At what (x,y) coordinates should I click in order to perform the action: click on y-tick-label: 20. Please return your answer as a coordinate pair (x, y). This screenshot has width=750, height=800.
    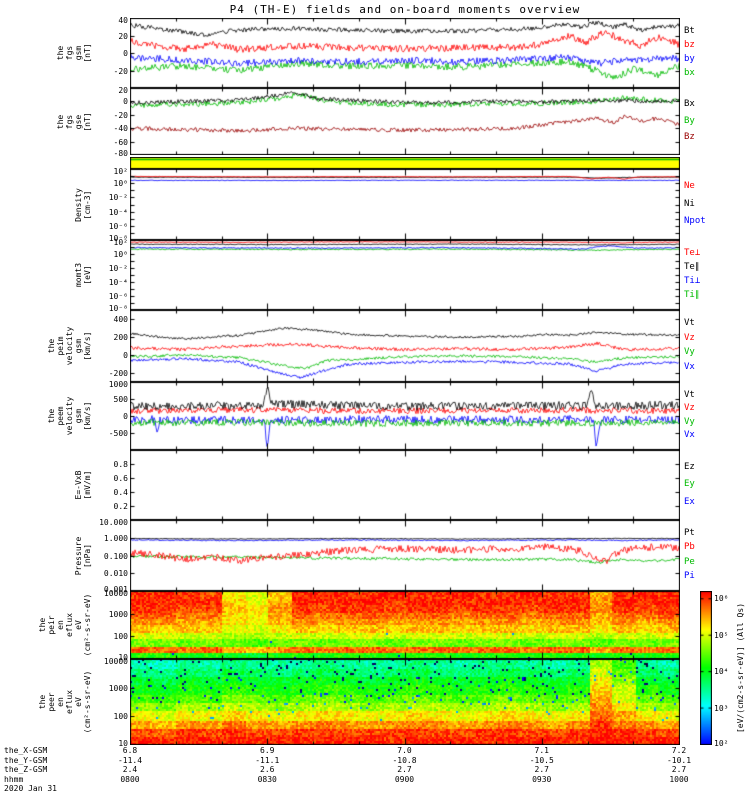
    Looking at the image, I should click on (123, 90).